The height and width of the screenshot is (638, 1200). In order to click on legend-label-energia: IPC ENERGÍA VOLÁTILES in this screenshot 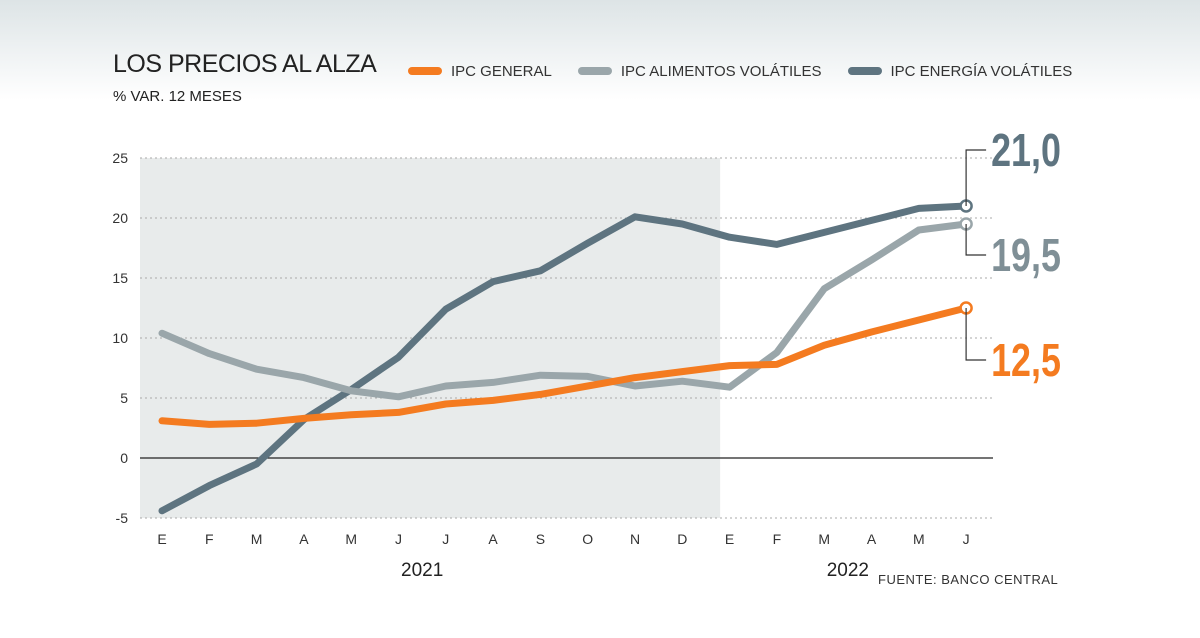, I will do `click(981, 71)`.